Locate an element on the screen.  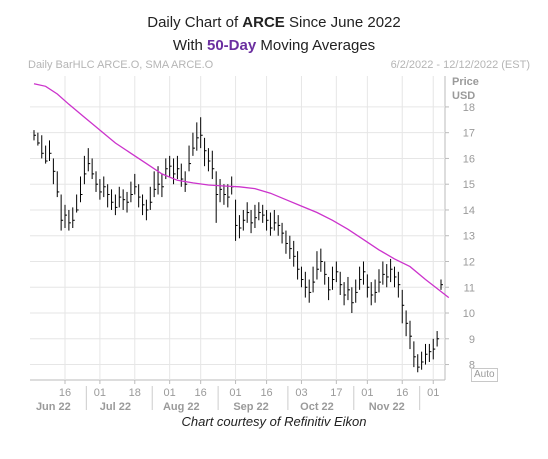
chart-title-line2: With 50-Day Moving Averages is located at coordinates (274, 45).